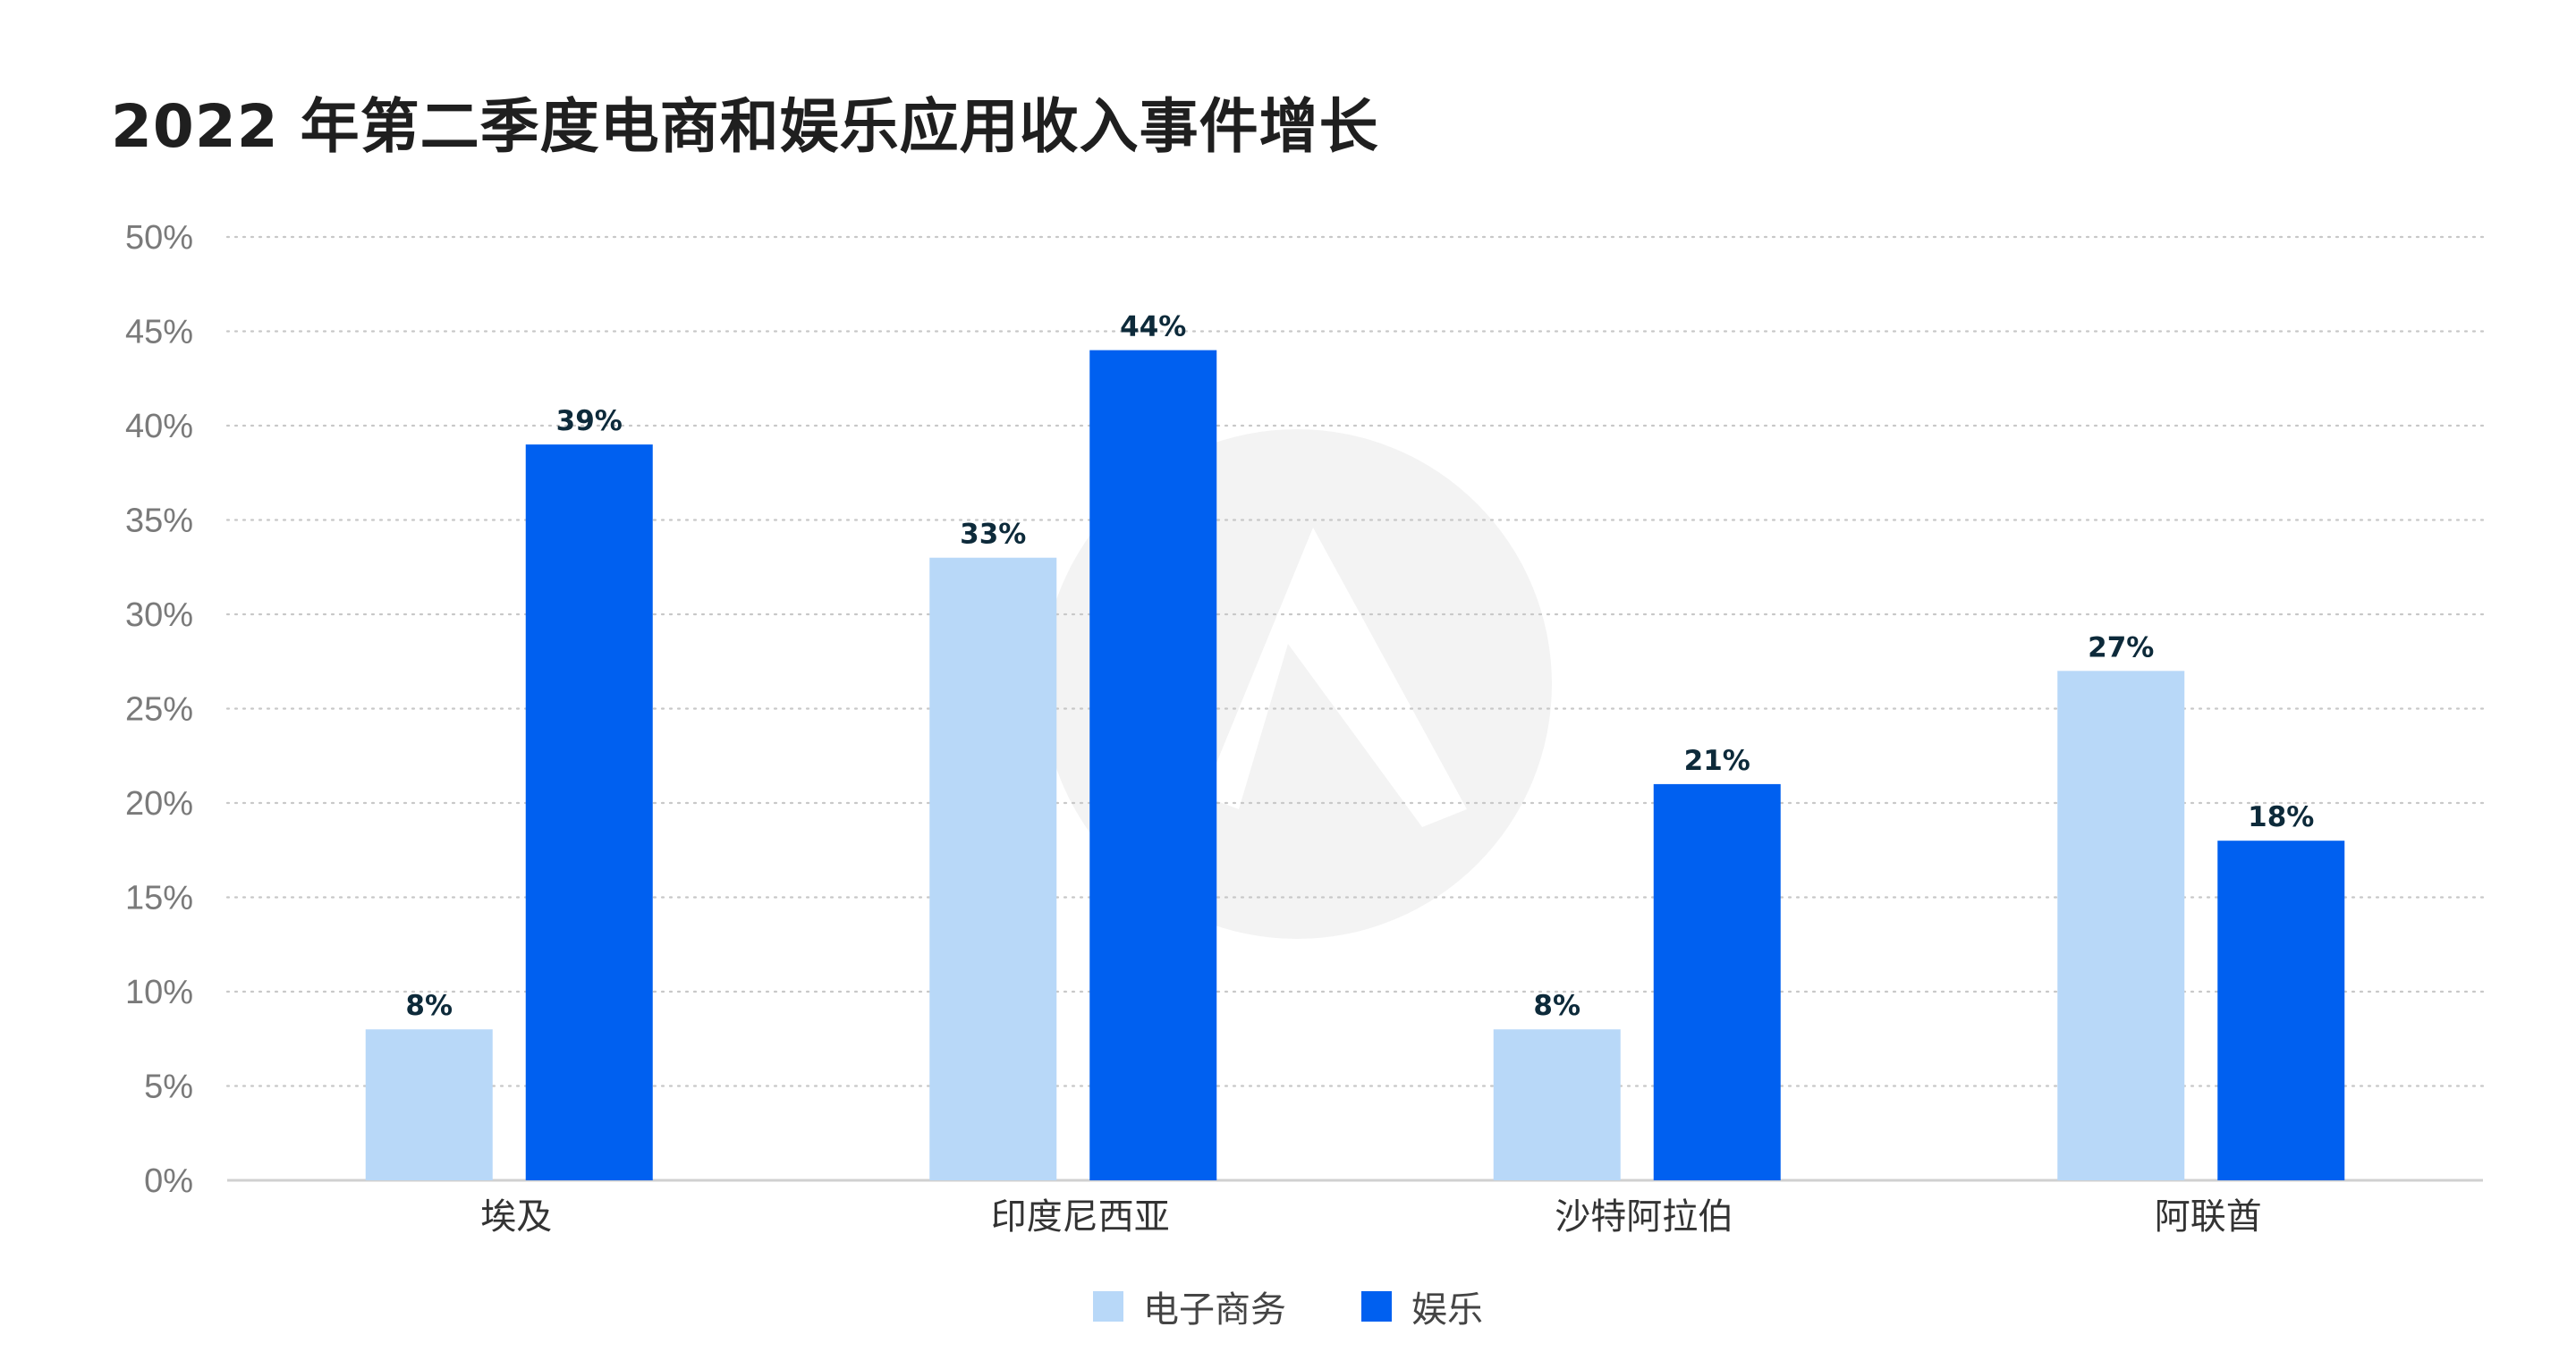  I want to click on x-category-label: 印度尼西亚, so click(1080, 1217).